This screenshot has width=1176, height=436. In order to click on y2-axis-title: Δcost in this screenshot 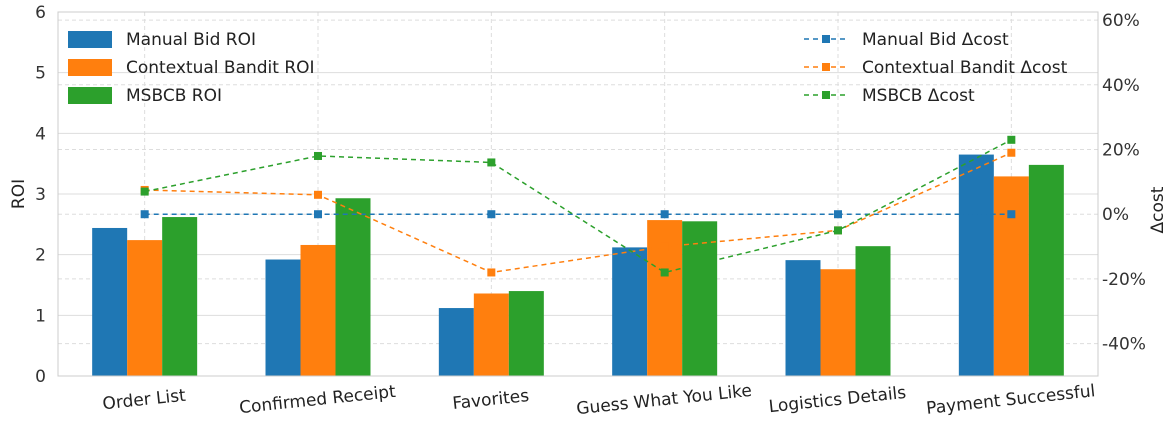, I will do `click(1158, 209)`.